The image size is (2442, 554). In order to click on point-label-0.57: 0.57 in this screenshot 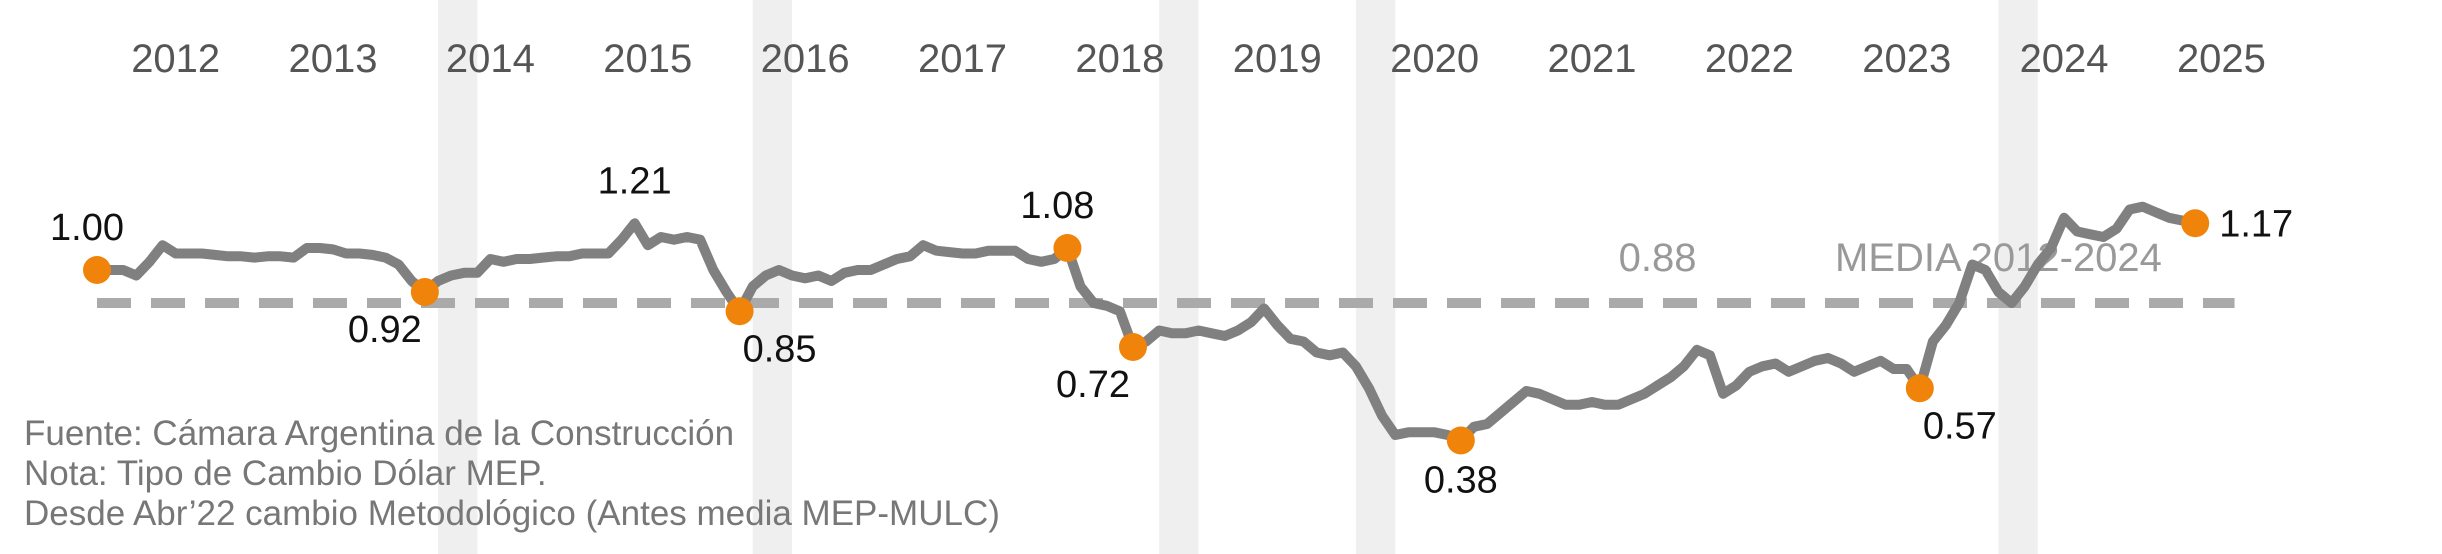, I will do `click(1960, 426)`.